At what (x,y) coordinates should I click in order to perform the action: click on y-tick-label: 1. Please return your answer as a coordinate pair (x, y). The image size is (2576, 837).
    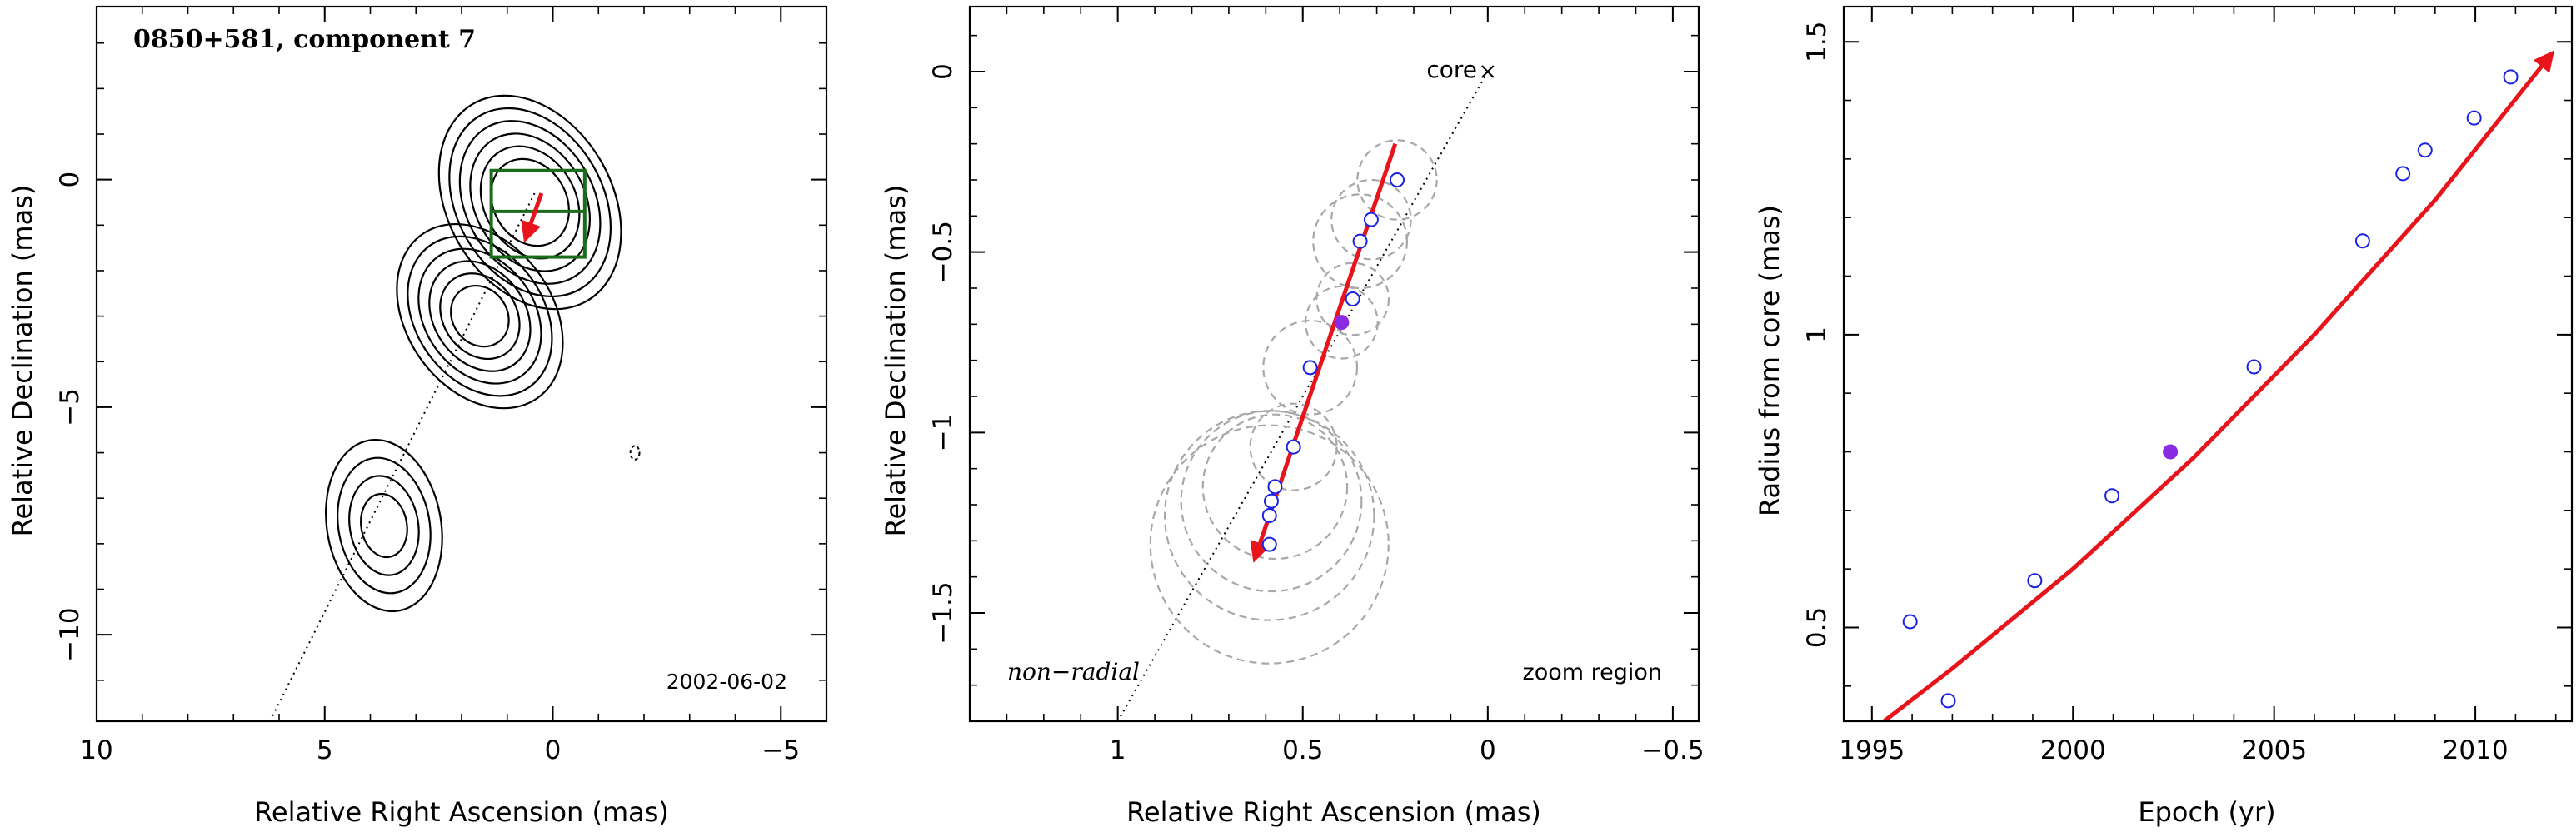
    Looking at the image, I should click on (1817, 334).